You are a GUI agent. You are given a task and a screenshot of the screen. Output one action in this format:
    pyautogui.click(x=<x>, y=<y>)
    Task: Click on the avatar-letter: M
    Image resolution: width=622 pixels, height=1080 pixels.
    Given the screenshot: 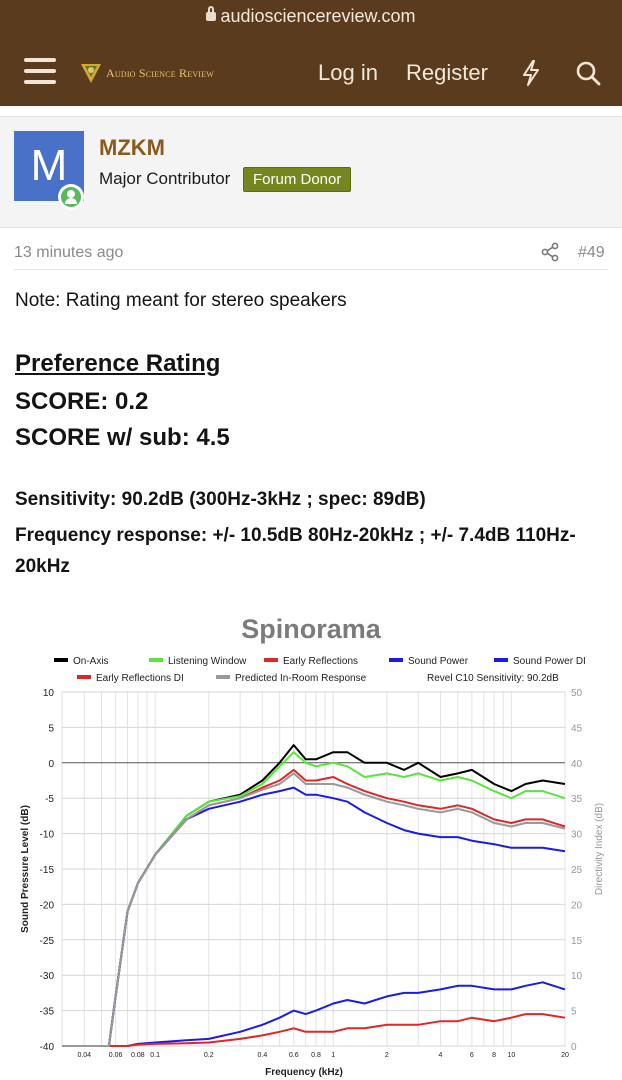 What is the action you would take?
    pyautogui.click(x=49, y=165)
    